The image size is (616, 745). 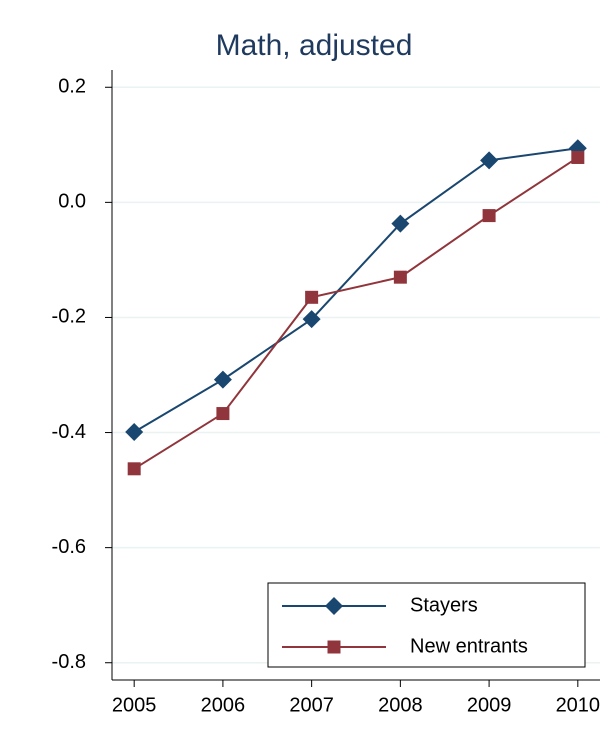 I want to click on legend-label: Stayers, so click(x=444, y=605).